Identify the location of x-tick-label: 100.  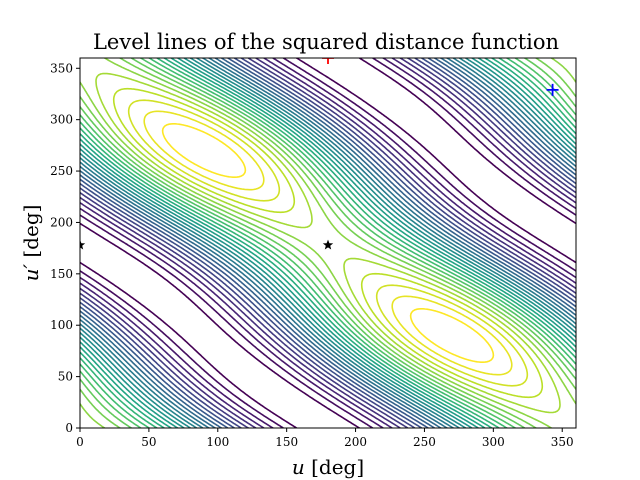
(217, 442).